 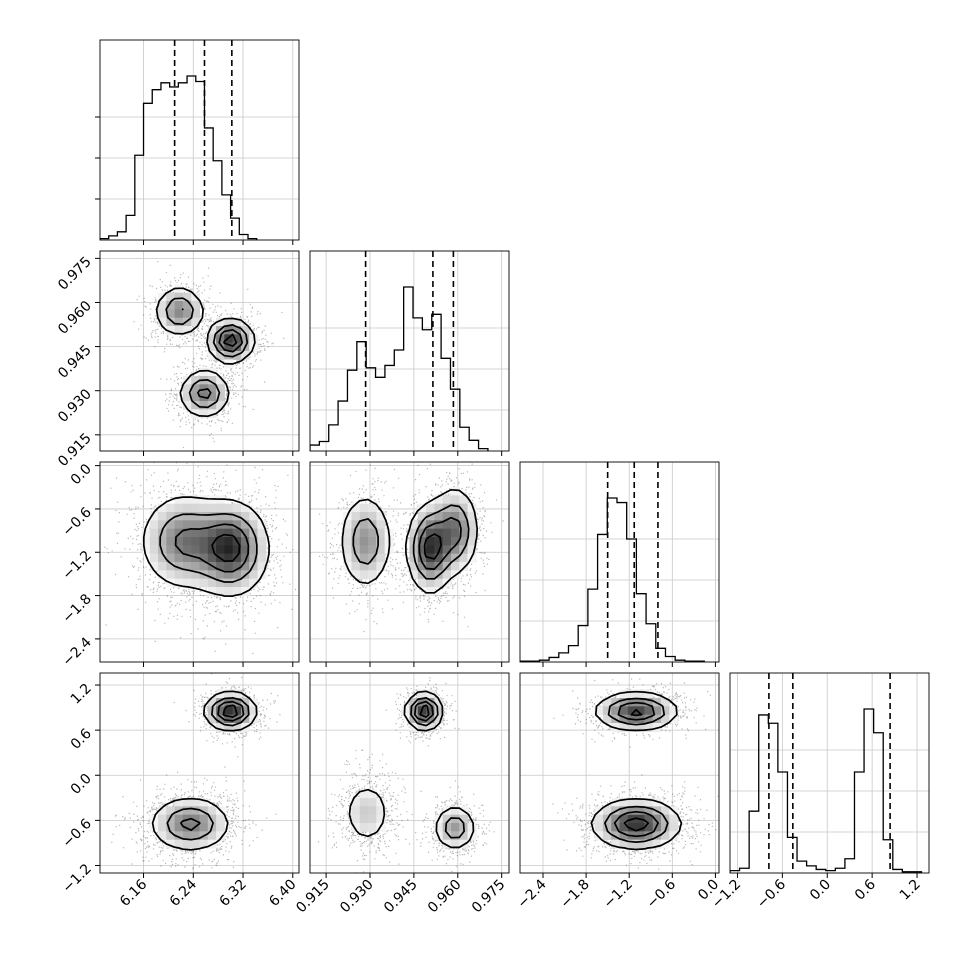 I want to click on scatter-cloud, so click(x=196, y=771).